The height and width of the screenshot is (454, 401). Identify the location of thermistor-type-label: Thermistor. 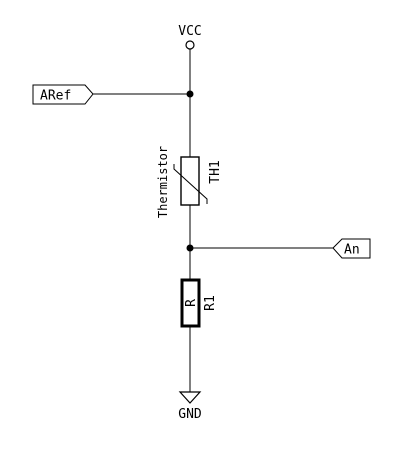
(163, 182).